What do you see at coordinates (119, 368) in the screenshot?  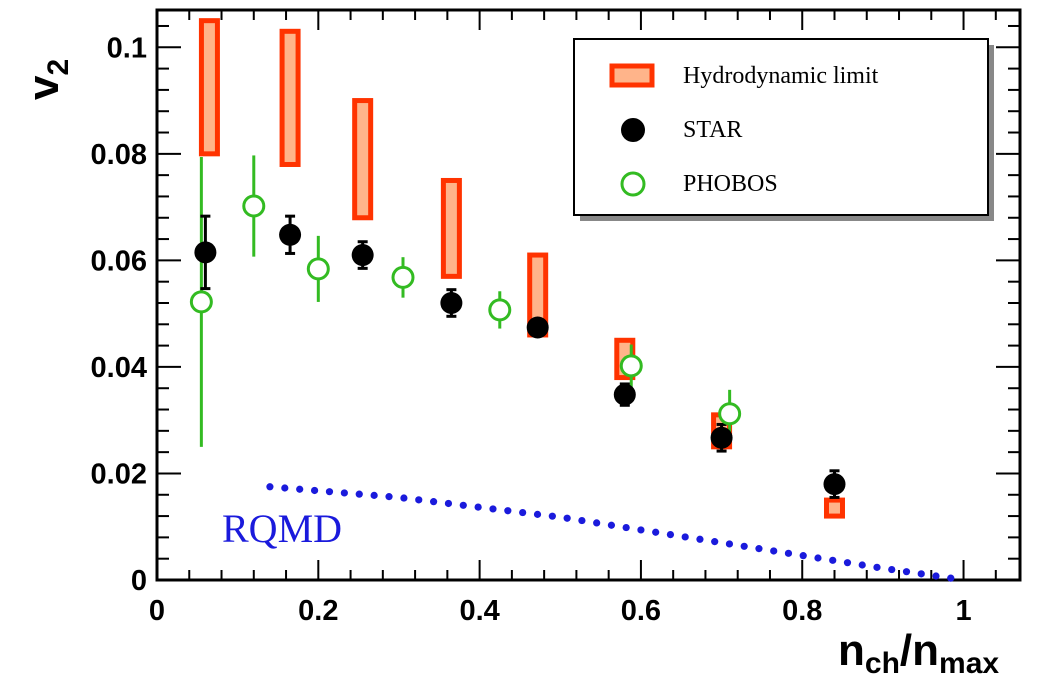 I see `y-tick-label: 0.04` at bounding box center [119, 368].